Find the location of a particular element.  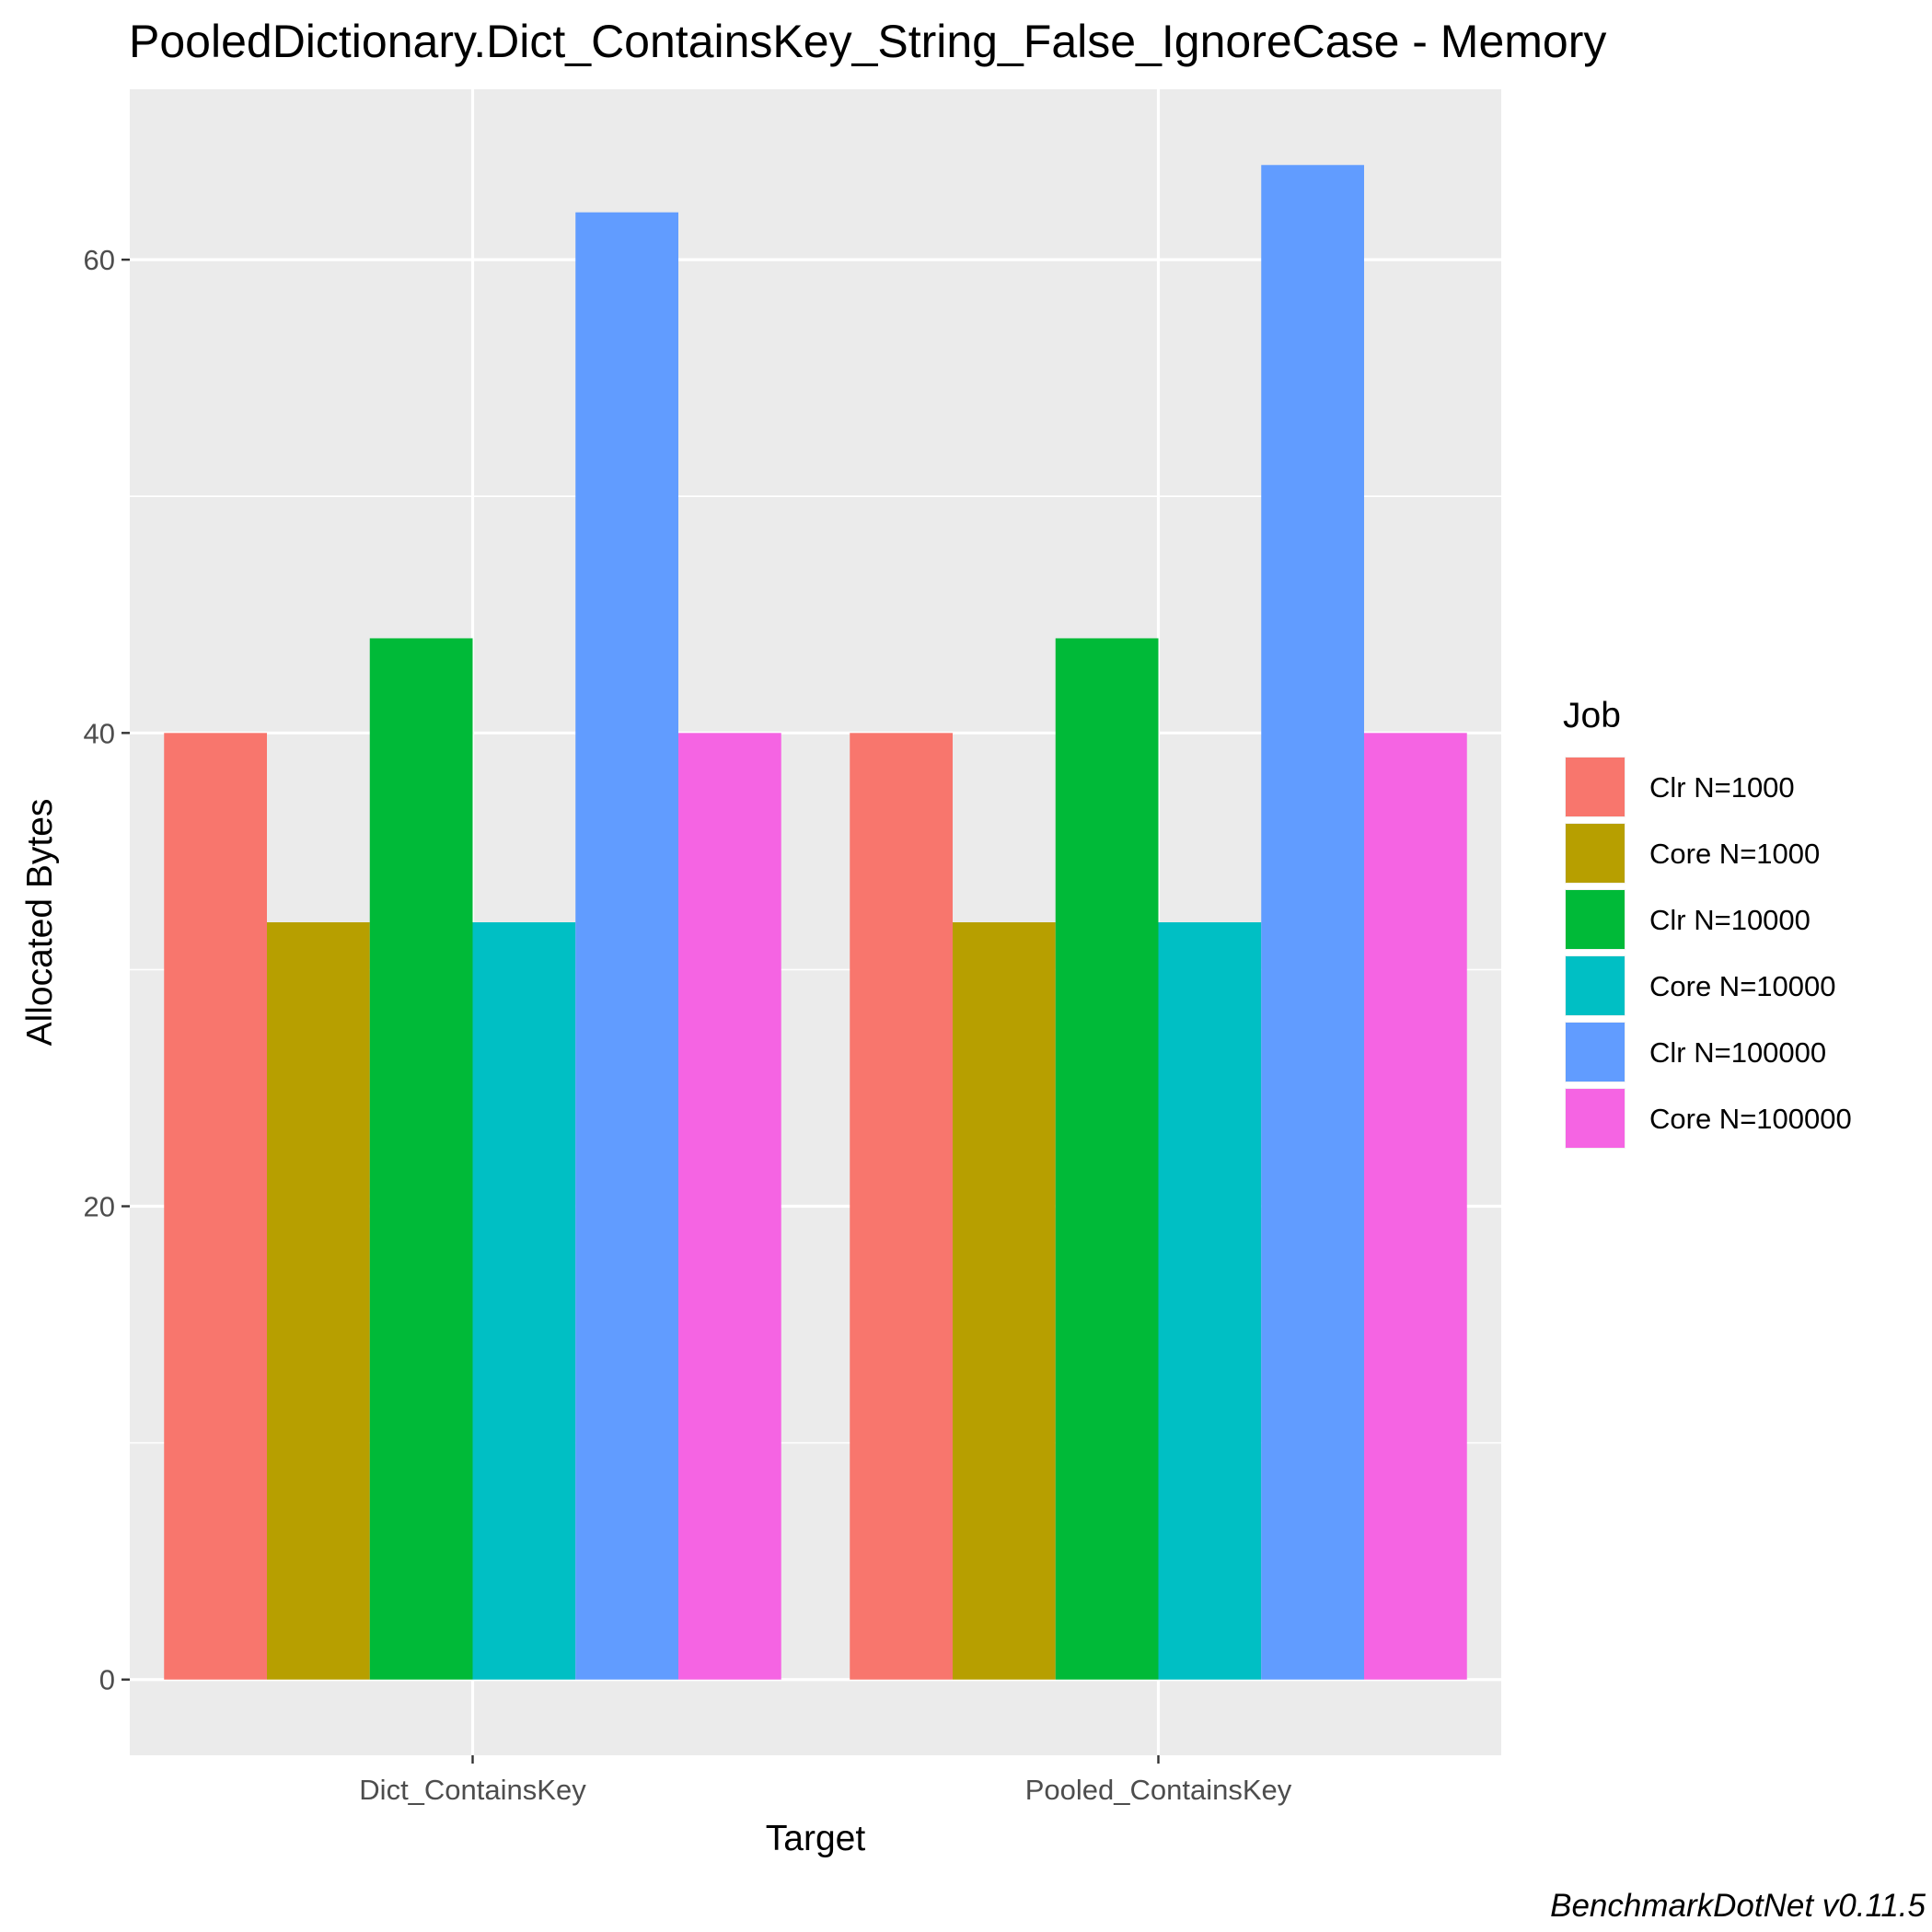

x-axis: Dict_ContainsKey Pooled_ContainsKey is located at coordinates (826, 1781).